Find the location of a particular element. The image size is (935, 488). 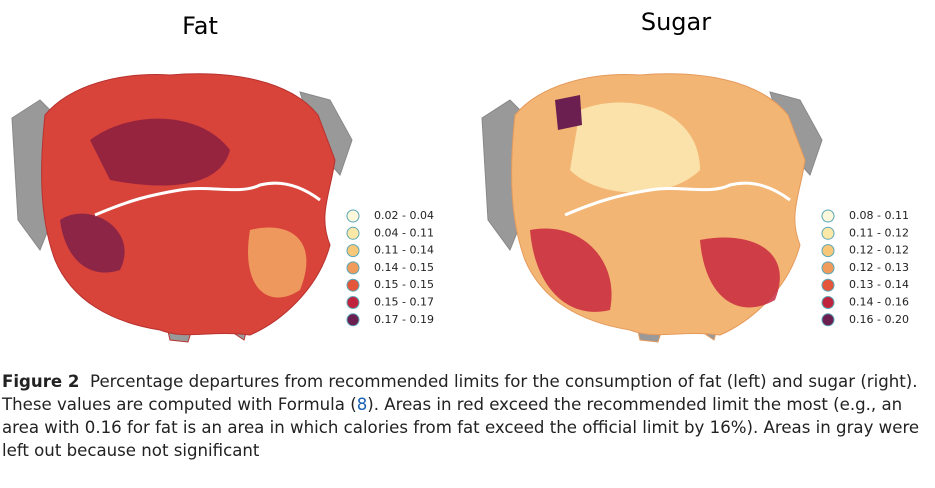

legend-label: 0.16 - 0.20 is located at coordinates (879, 319).